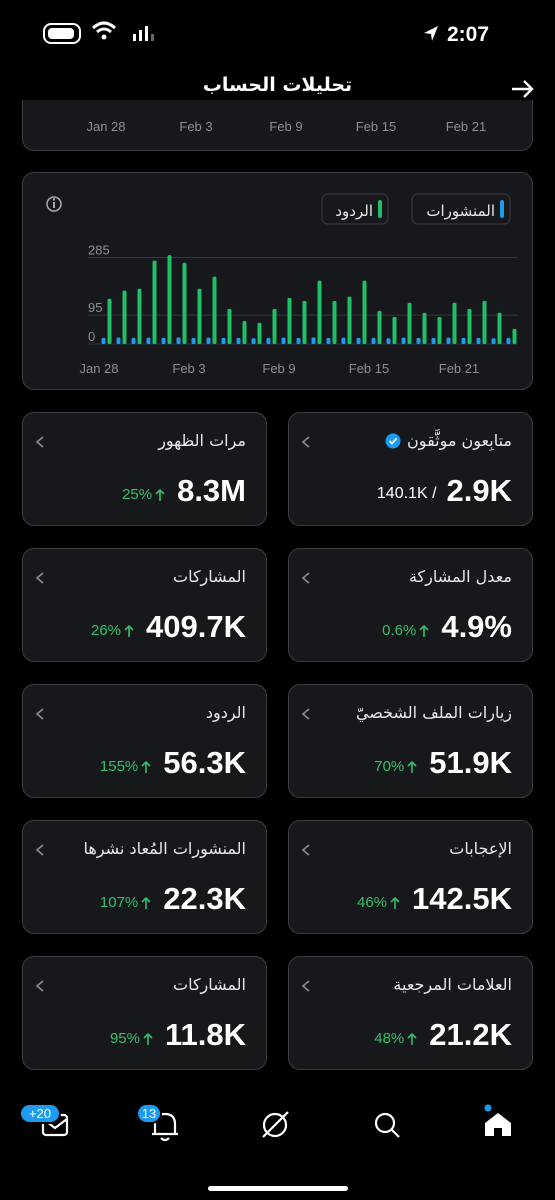 This screenshot has width=555, height=1200. What do you see at coordinates (468, 34) in the screenshot?
I see `time: 2:07` at bounding box center [468, 34].